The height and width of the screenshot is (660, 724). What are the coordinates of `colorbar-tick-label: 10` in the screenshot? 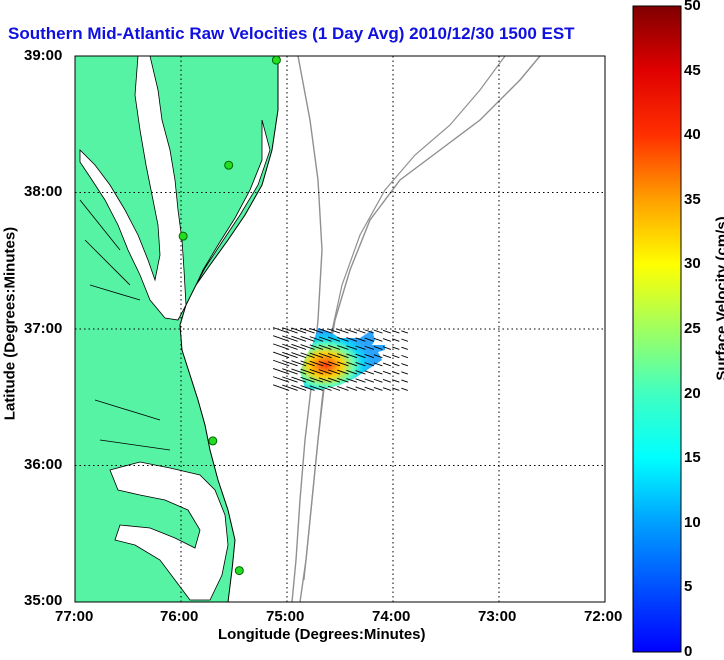 It's located at (692, 522).